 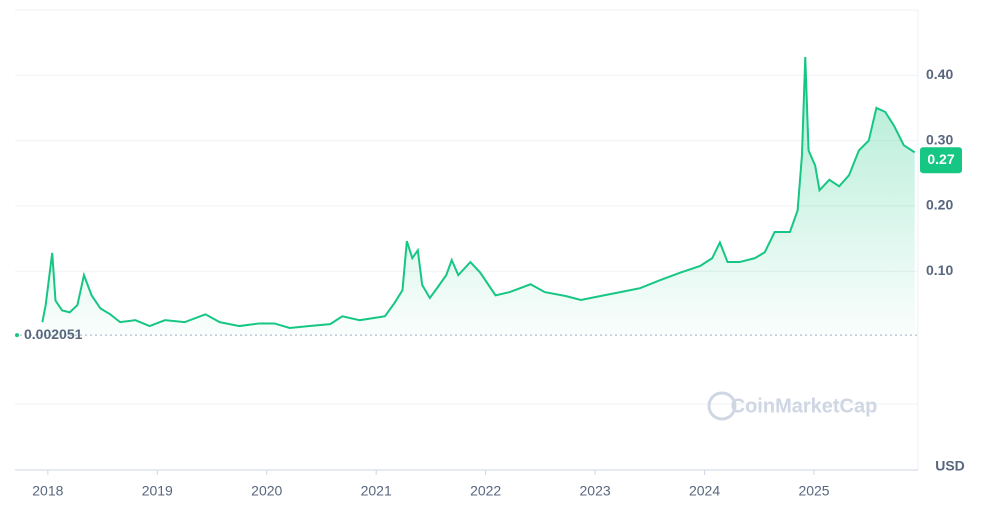 What do you see at coordinates (157, 491) in the screenshot?
I see `x-tick-label: 2019` at bounding box center [157, 491].